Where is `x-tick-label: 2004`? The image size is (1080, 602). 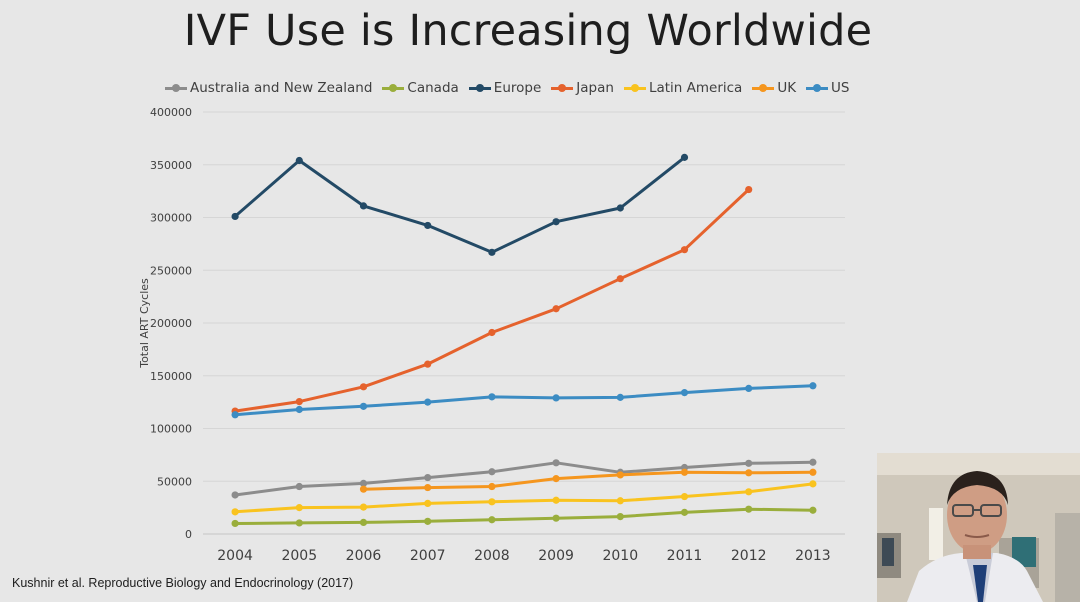 x-tick-label: 2004 is located at coordinates (235, 556).